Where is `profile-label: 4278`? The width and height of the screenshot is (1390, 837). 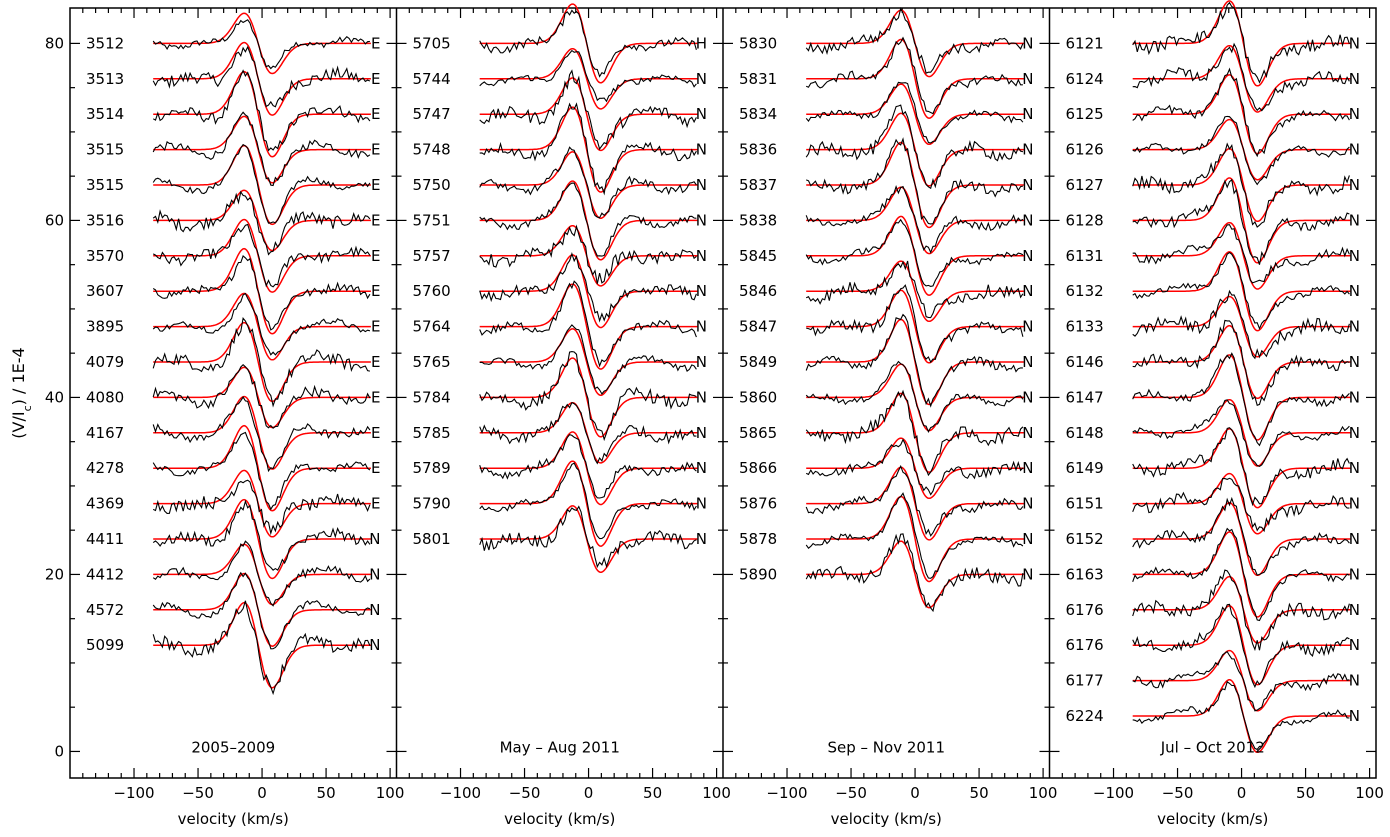
profile-label: 4278 is located at coordinates (105, 468).